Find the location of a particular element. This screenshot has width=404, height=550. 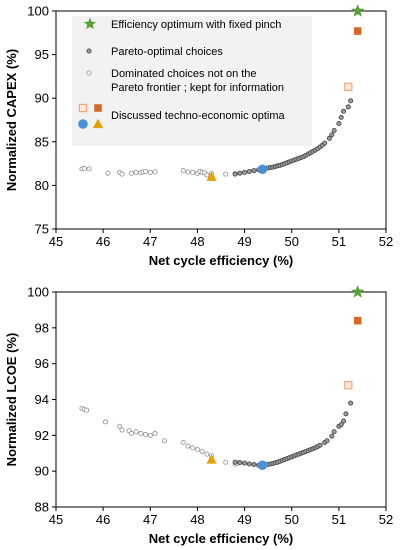

legend-star-icon is located at coordinates (90, 23).